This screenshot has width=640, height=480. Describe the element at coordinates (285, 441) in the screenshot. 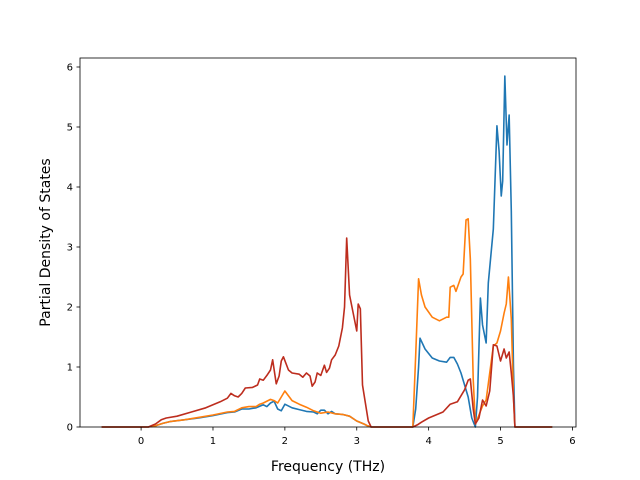

I see `x-tick-label: 2` at that location.